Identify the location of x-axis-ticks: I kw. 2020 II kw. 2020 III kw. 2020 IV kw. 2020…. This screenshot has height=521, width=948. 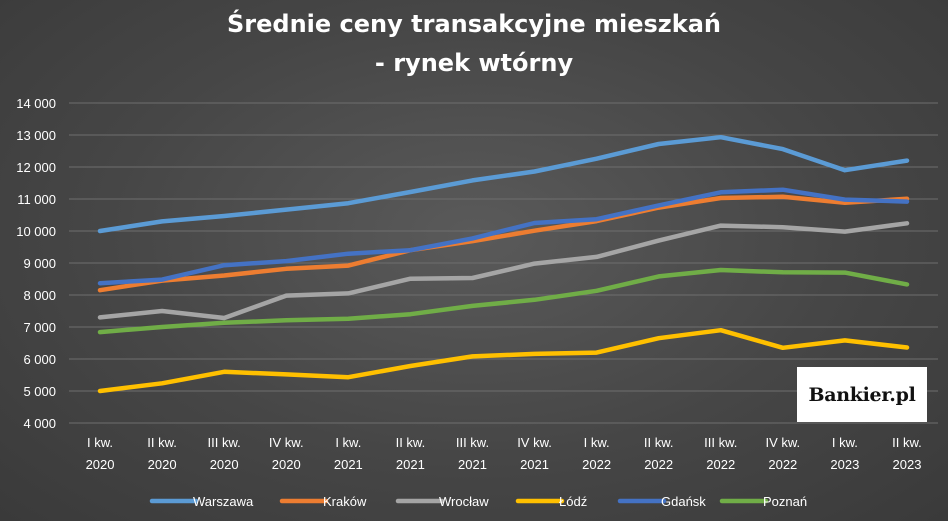
(504, 453).